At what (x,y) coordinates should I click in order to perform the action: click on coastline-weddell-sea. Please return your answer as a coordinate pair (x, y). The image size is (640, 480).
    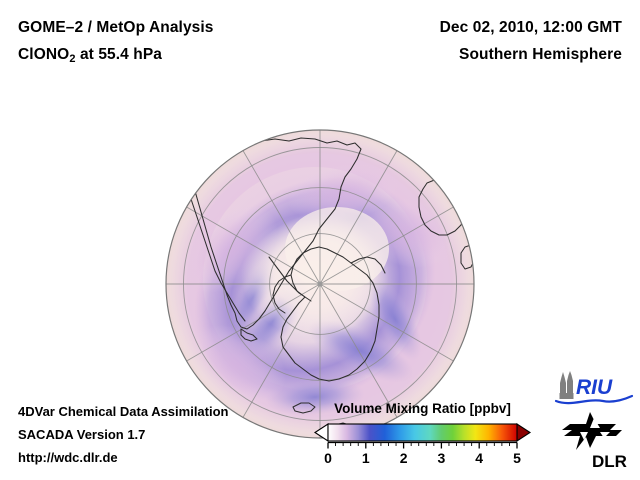
    Looking at the image, I should click on (368, 265).